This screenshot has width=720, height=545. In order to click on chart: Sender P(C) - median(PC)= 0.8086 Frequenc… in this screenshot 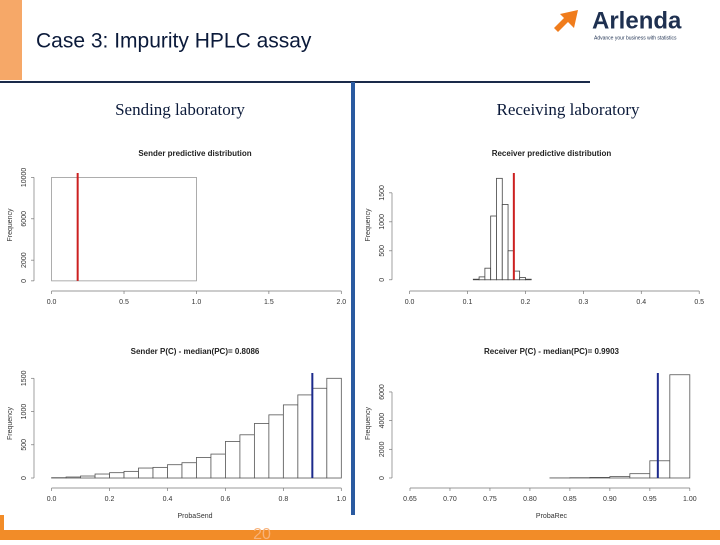, I will do `click(176, 433)`.